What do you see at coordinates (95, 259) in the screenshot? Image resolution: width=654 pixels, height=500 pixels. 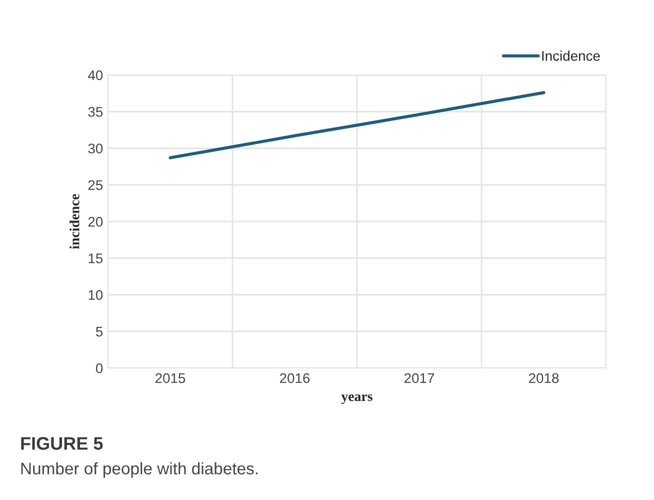 I see `y-tick-label: 15` at bounding box center [95, 259].